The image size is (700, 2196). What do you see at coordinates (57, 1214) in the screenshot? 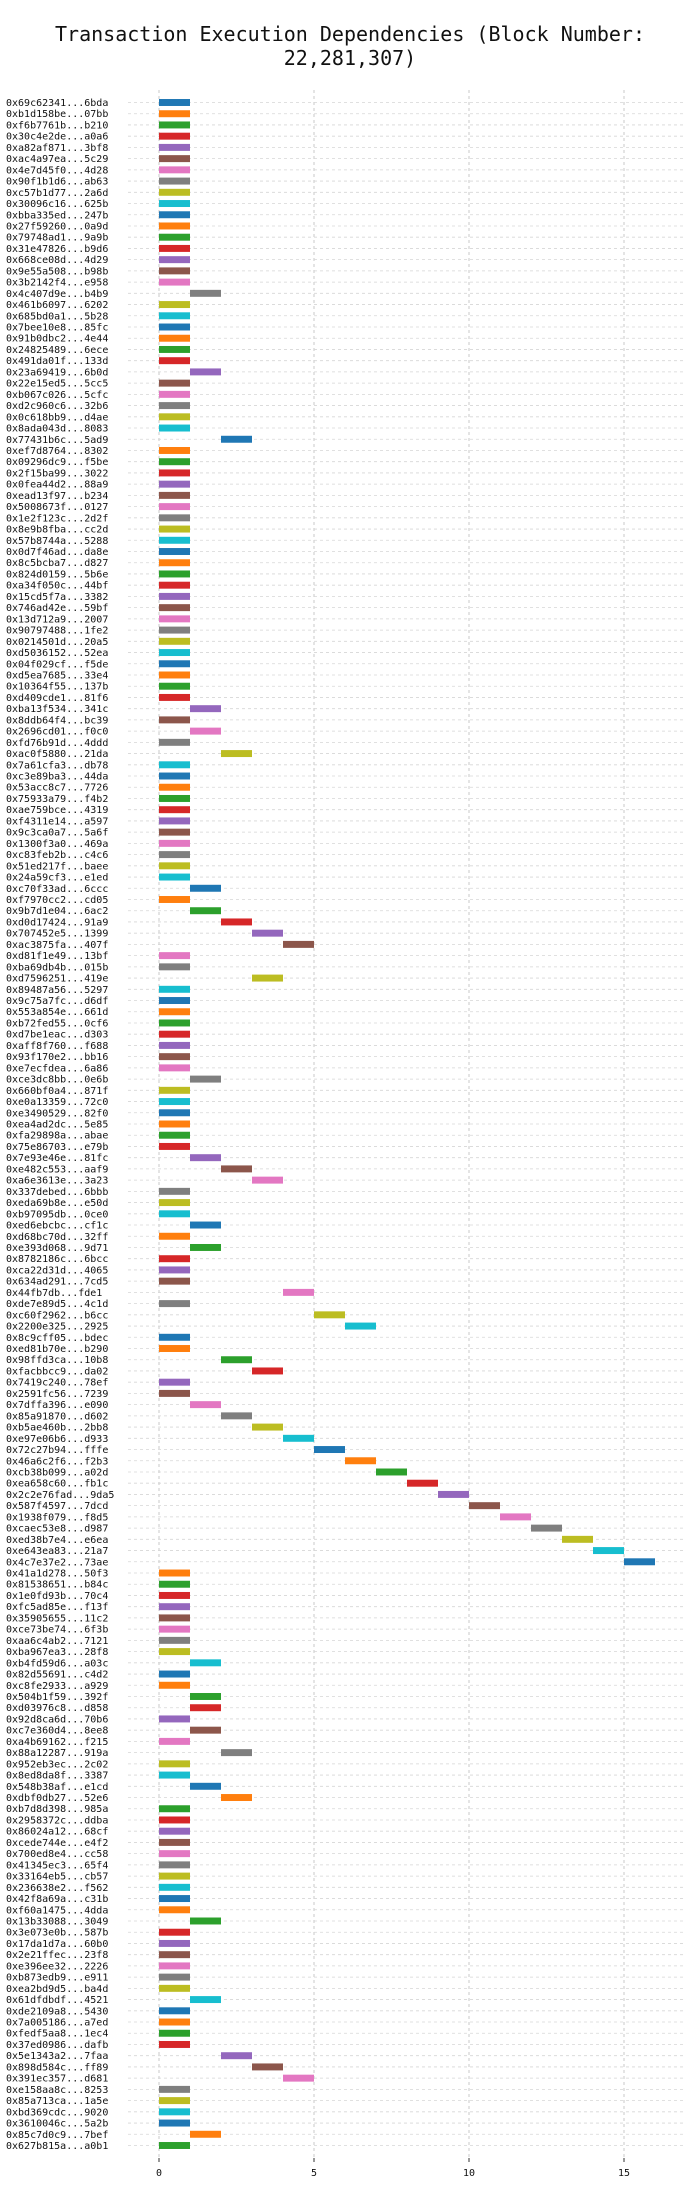
I see `tx-label: 0xb97095db...0ce0` at bounding box center [57, 1214].